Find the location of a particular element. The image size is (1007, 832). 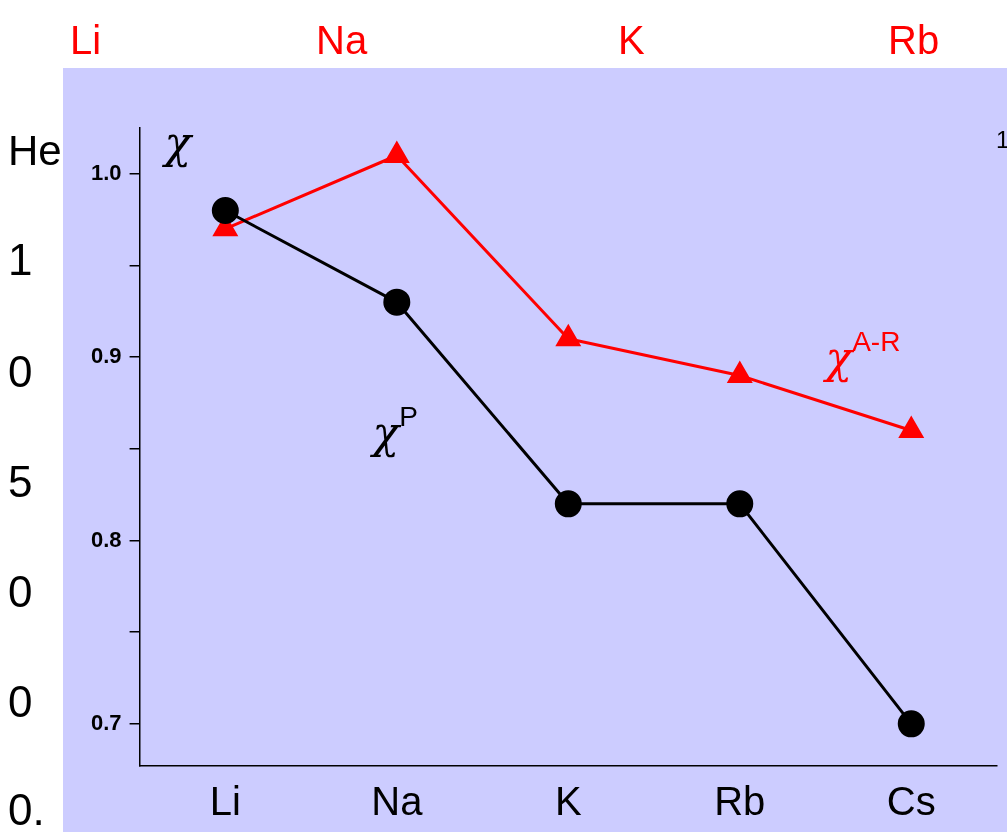

x-tick-label: Cs is located at coordinates (911, 801).